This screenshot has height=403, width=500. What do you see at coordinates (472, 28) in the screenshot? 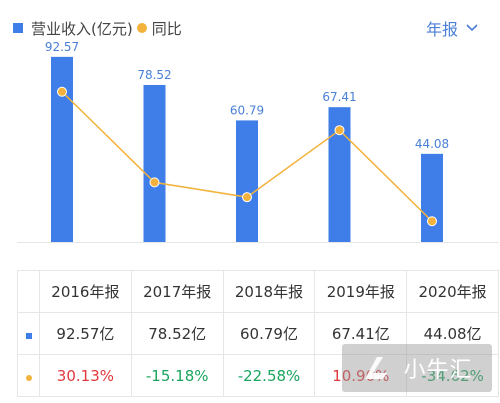
I see `chevron-down-icon` at bounding box center [472, 28].